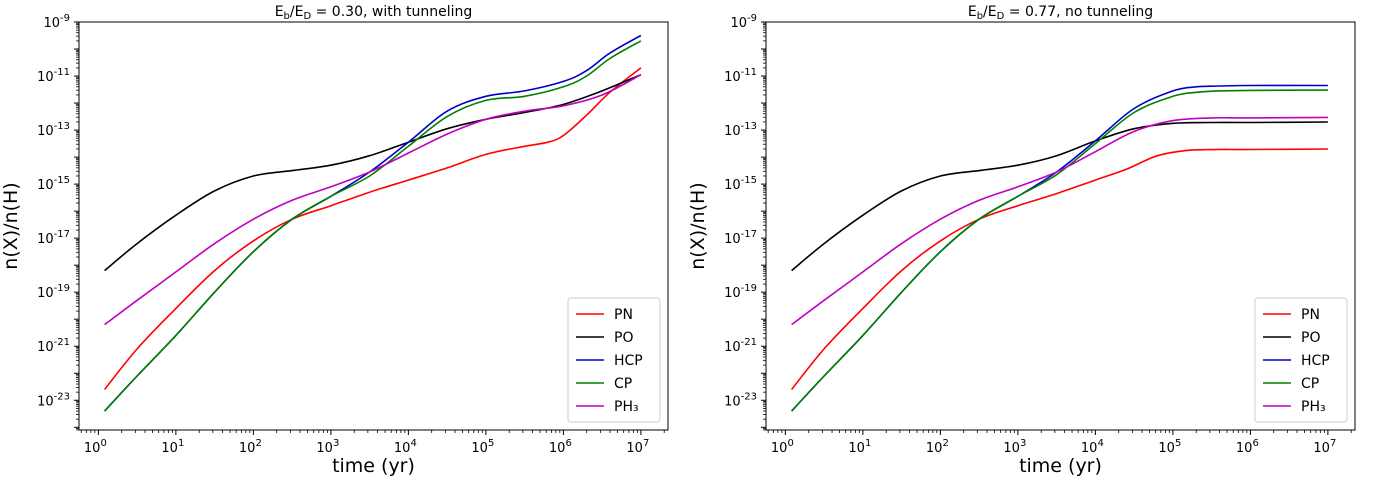 The height and width of the screenshot is (482, 1374). What do you see at coordinates (374, 13) in the screenshot?
I see `chart-title: Eb/ED = 0.30, with tunneling` at bounding box center [374, 13].